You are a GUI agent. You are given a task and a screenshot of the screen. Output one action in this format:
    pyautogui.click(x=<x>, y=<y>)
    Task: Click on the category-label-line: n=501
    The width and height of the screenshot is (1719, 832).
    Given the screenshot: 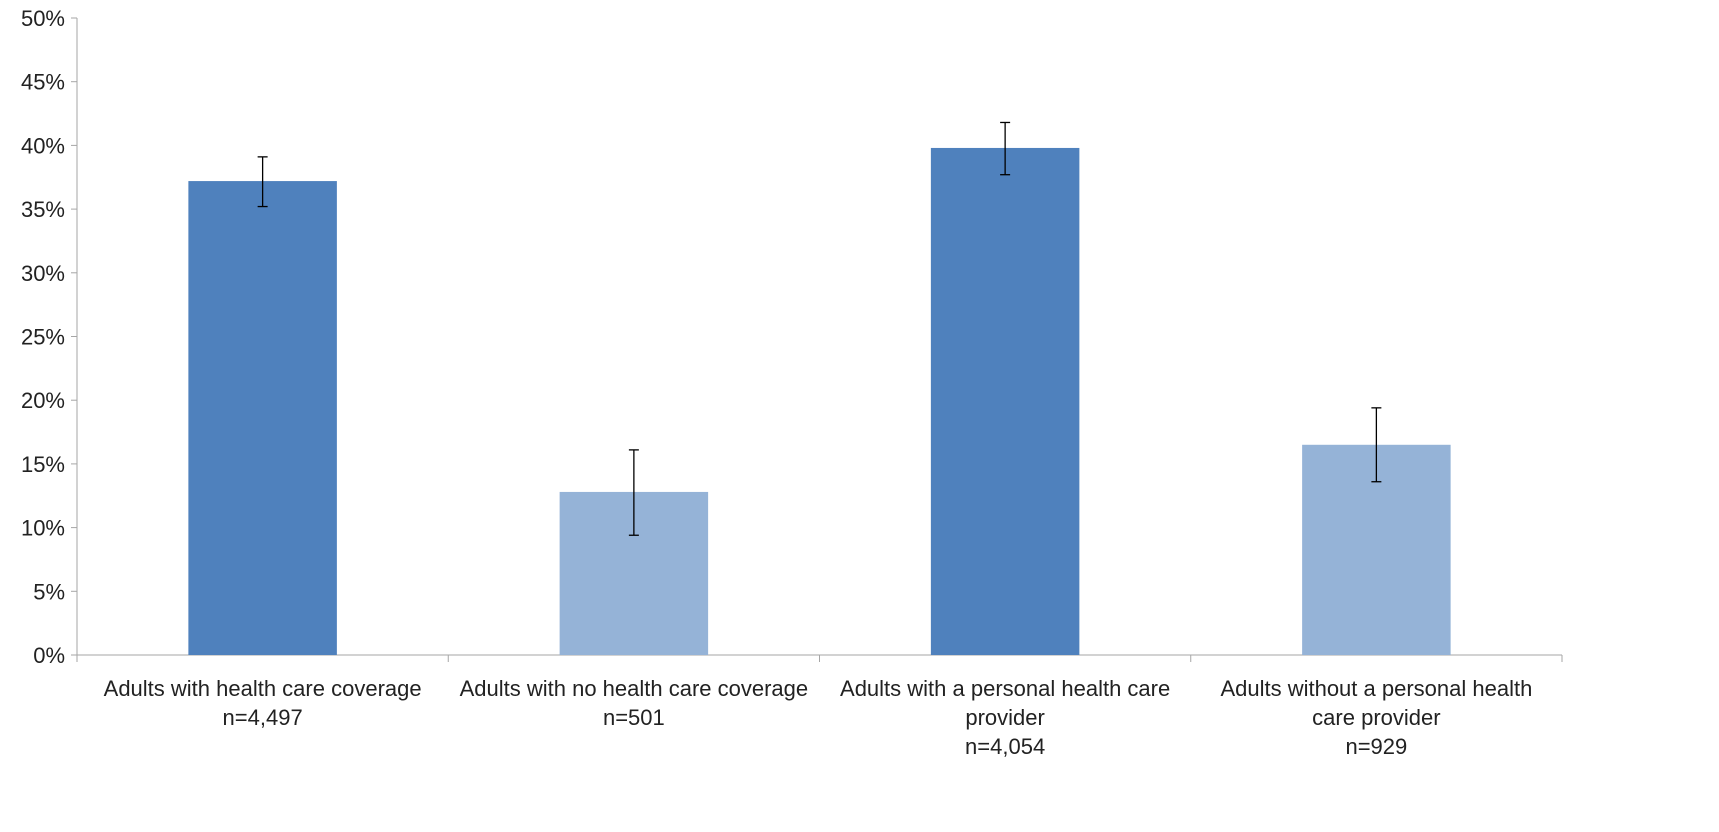 What is the action you would take?
    pyautogui.click(x=634, y=717)
    